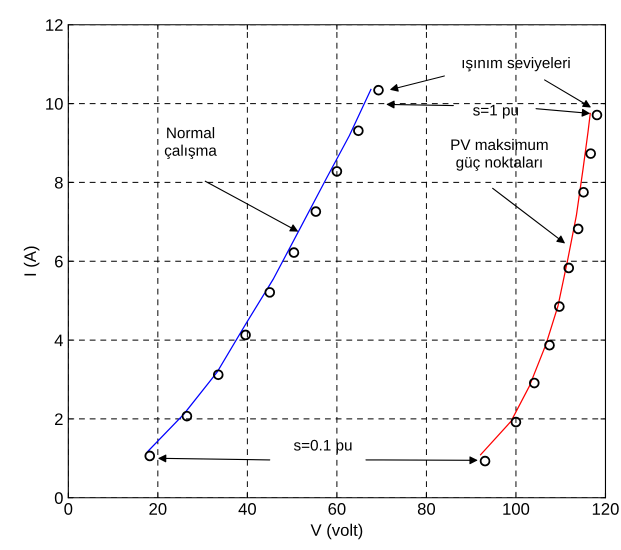 The image size is (621, 550). Describe the element at coordinates (54, 104) in the screenshot. I see `y-tick-label: 10` at that location.